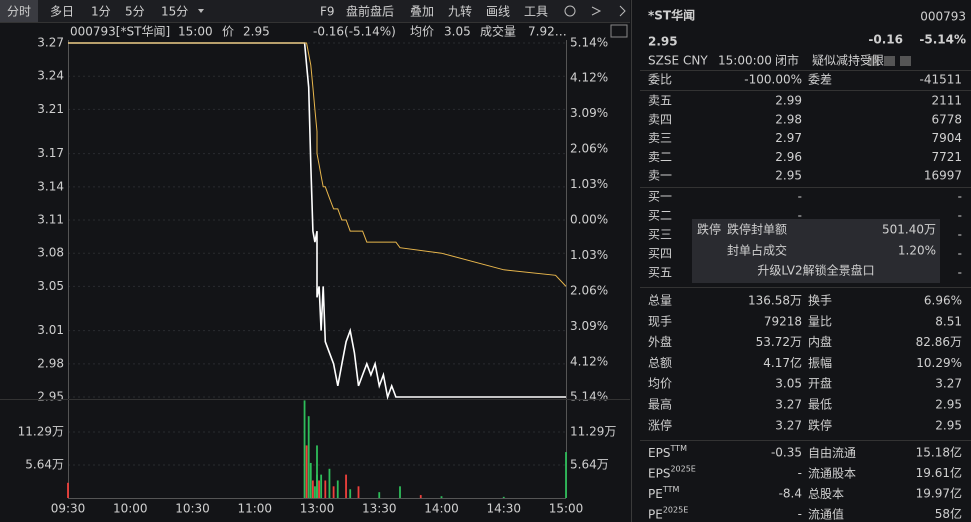 The image size is (971, 522). I want to click on wp-badge, so click(619, 31).